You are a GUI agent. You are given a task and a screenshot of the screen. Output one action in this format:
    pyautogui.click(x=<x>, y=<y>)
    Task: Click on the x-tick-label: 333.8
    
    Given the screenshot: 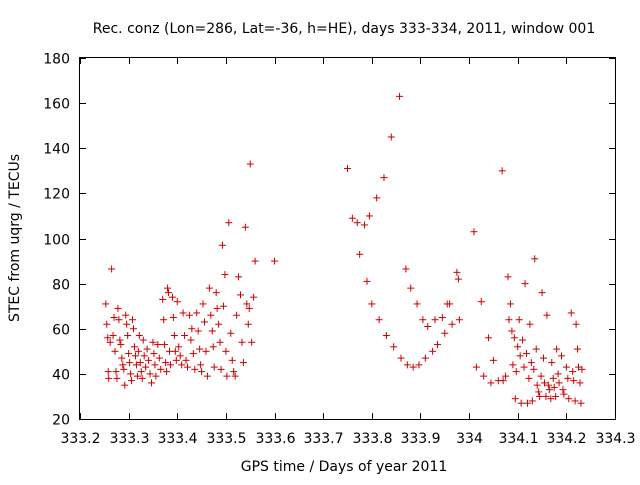 What is the action you would take?
    pyautogui.click(x=372, y=439)
    